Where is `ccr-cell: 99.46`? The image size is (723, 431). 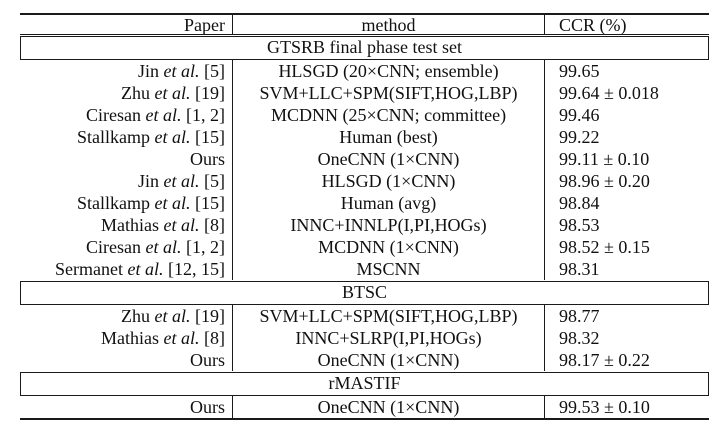 ccr-cell: 99.46 is located at coordinates (579, 115).